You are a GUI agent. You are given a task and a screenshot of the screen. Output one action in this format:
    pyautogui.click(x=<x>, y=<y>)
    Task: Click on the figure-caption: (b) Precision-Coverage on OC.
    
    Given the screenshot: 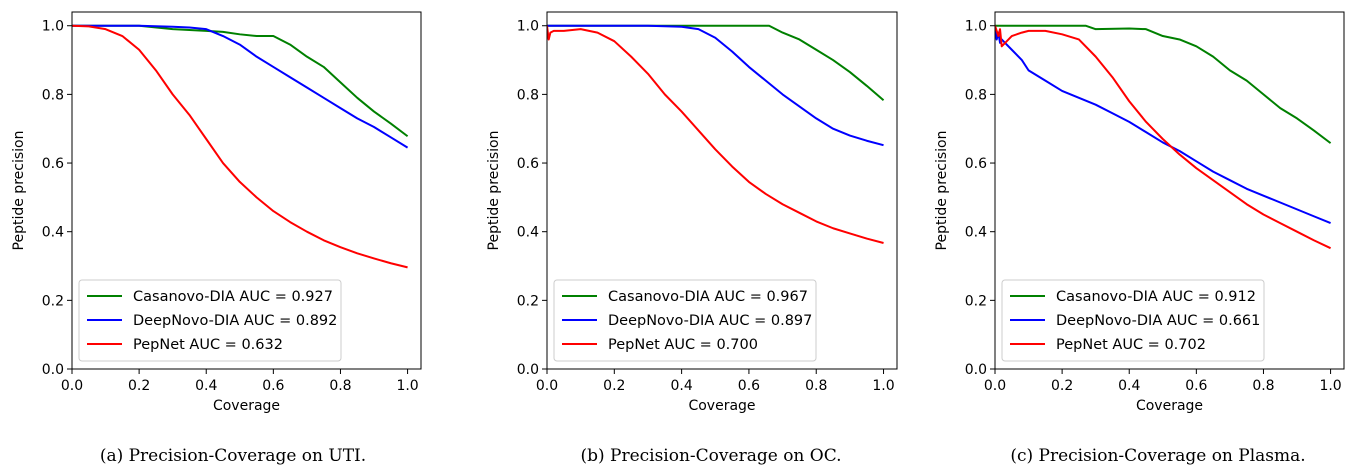 What is the action you would take?
    pyautogui.click(x=710, y=456)
    